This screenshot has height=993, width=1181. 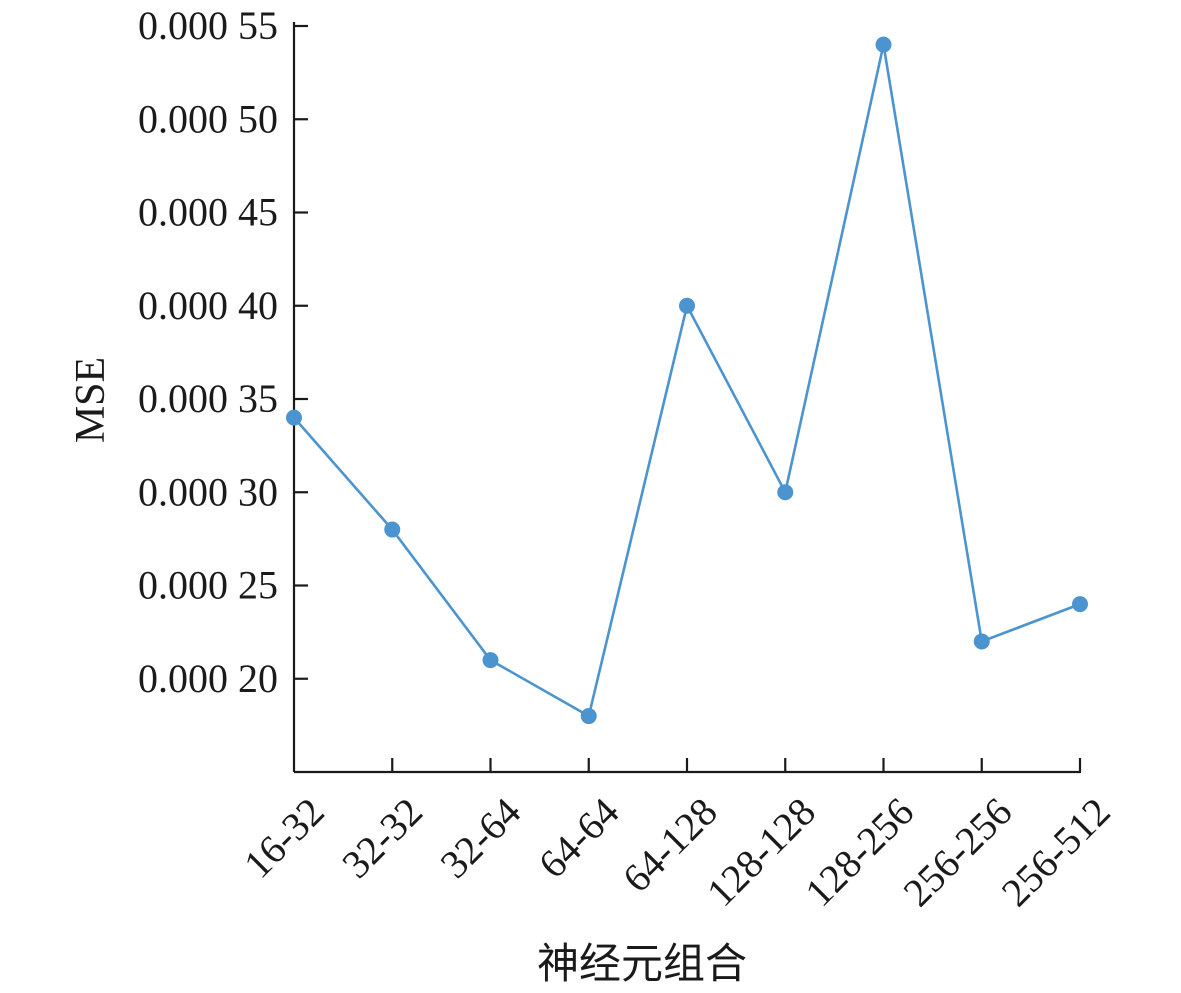 I want to click on x-tick-label: 256-256, so click(x=957, y=852).